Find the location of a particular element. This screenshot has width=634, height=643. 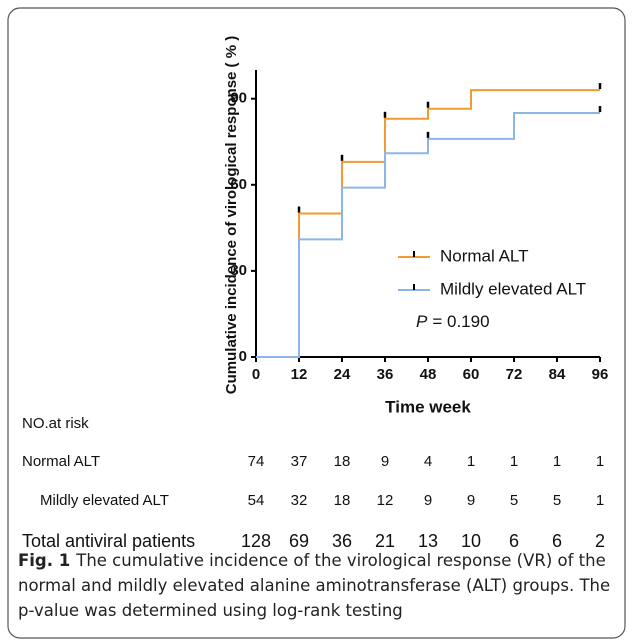

x-tick-label: 12 is located at coordinates (299, 374).